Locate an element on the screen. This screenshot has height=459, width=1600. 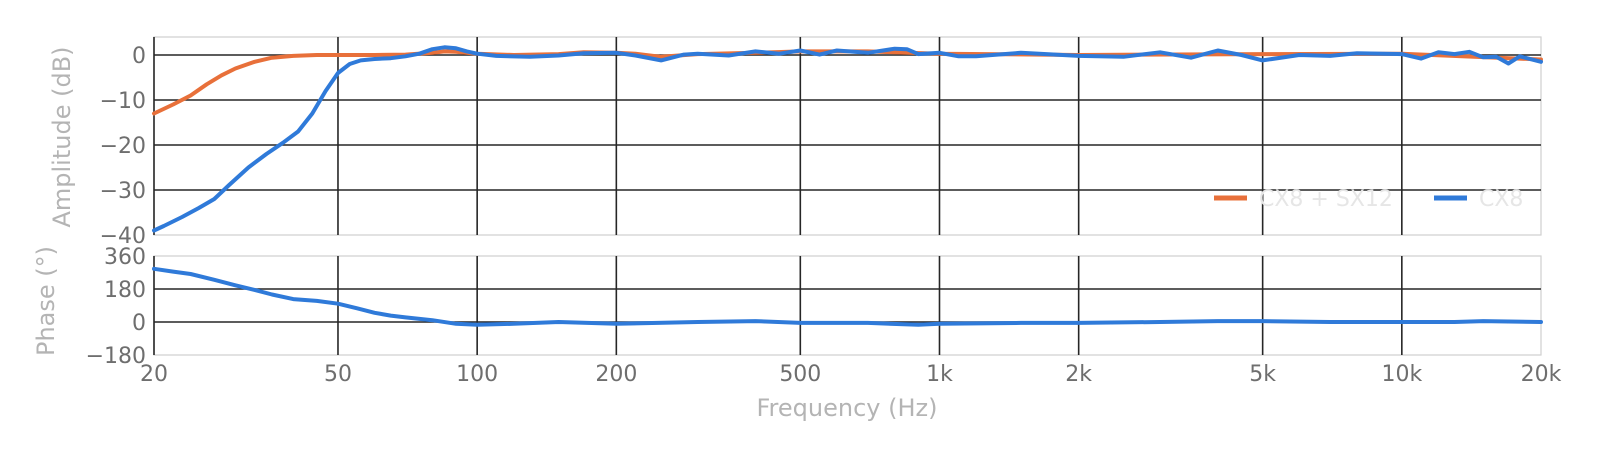
amplitude-ytick-label: −30 is located at coordinates (123, 191).